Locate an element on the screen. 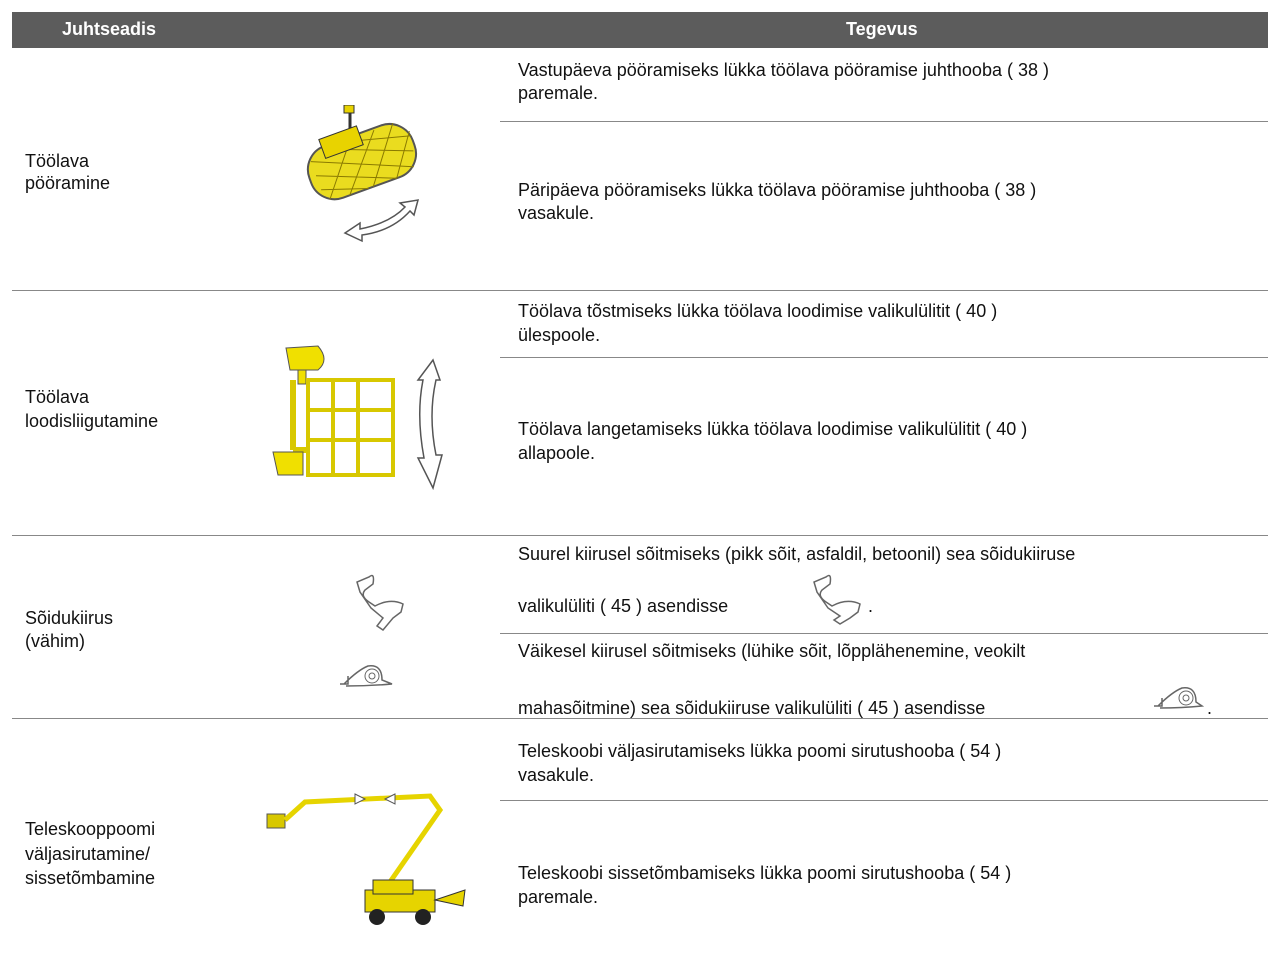 Image resolution: width=1268 pixels, height=971 pixels. icon-snail-inline is located at coordinates (1179, 698).